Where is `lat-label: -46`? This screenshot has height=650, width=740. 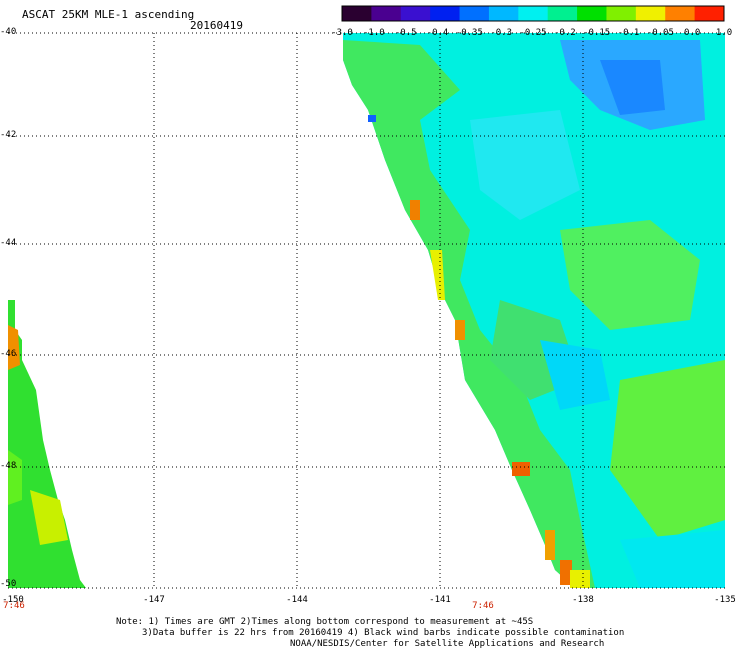
lat-label: -46 is located at coordinates (8, 354).